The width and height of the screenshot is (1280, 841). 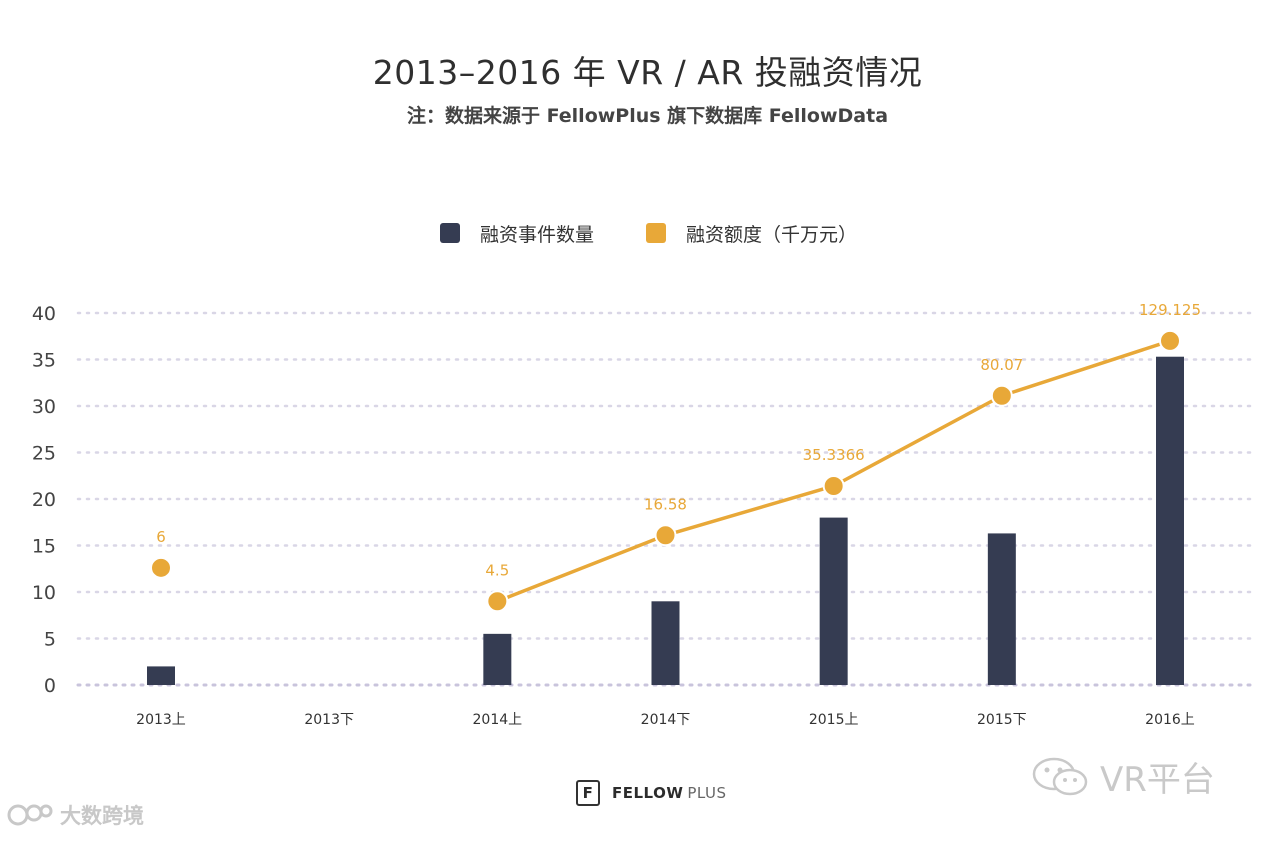 What do you see at coordinates (102, 816) in the screenshot?
I see `watermark-left-text: 大数跨境` at bounding box center [102, 816].